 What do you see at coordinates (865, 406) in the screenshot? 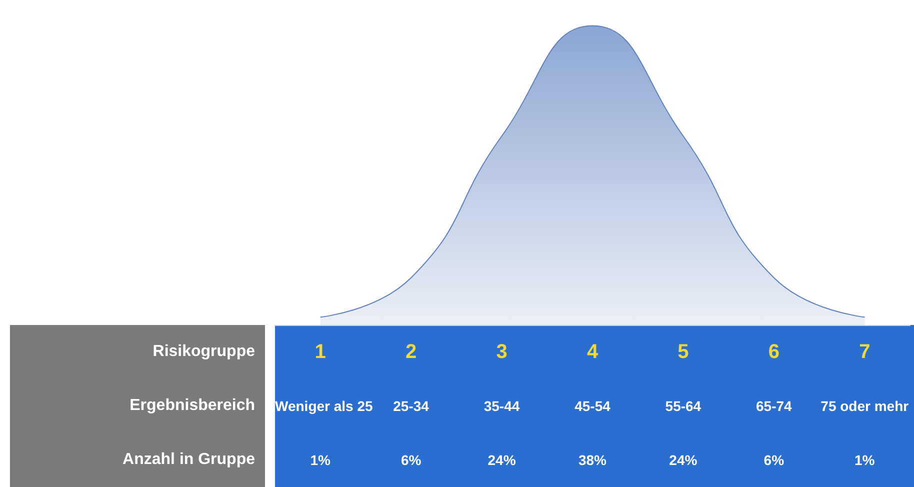
I see `text: 75 oder mehr` at bounding box center [865, 406].